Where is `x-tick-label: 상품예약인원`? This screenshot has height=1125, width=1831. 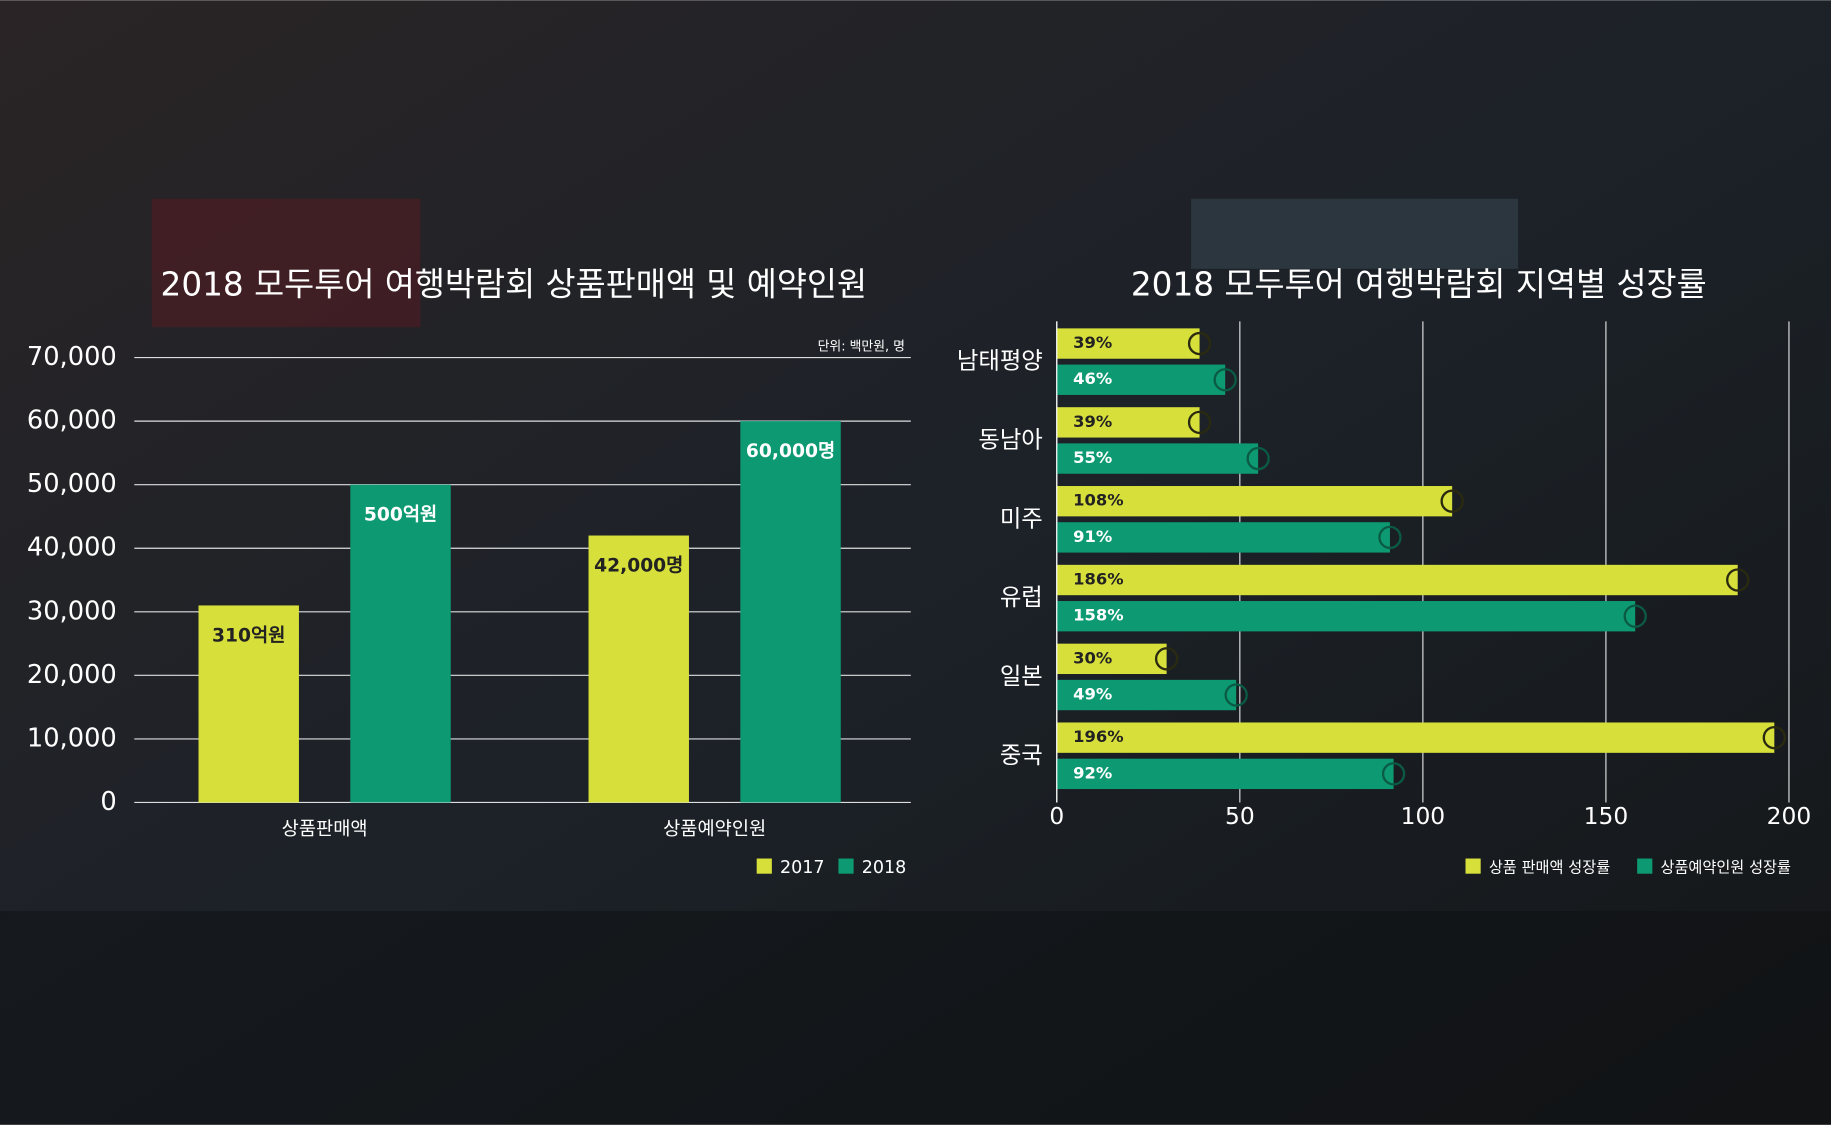 x-tick-label: 상품예약인원 is located at coordinates (714, 829).